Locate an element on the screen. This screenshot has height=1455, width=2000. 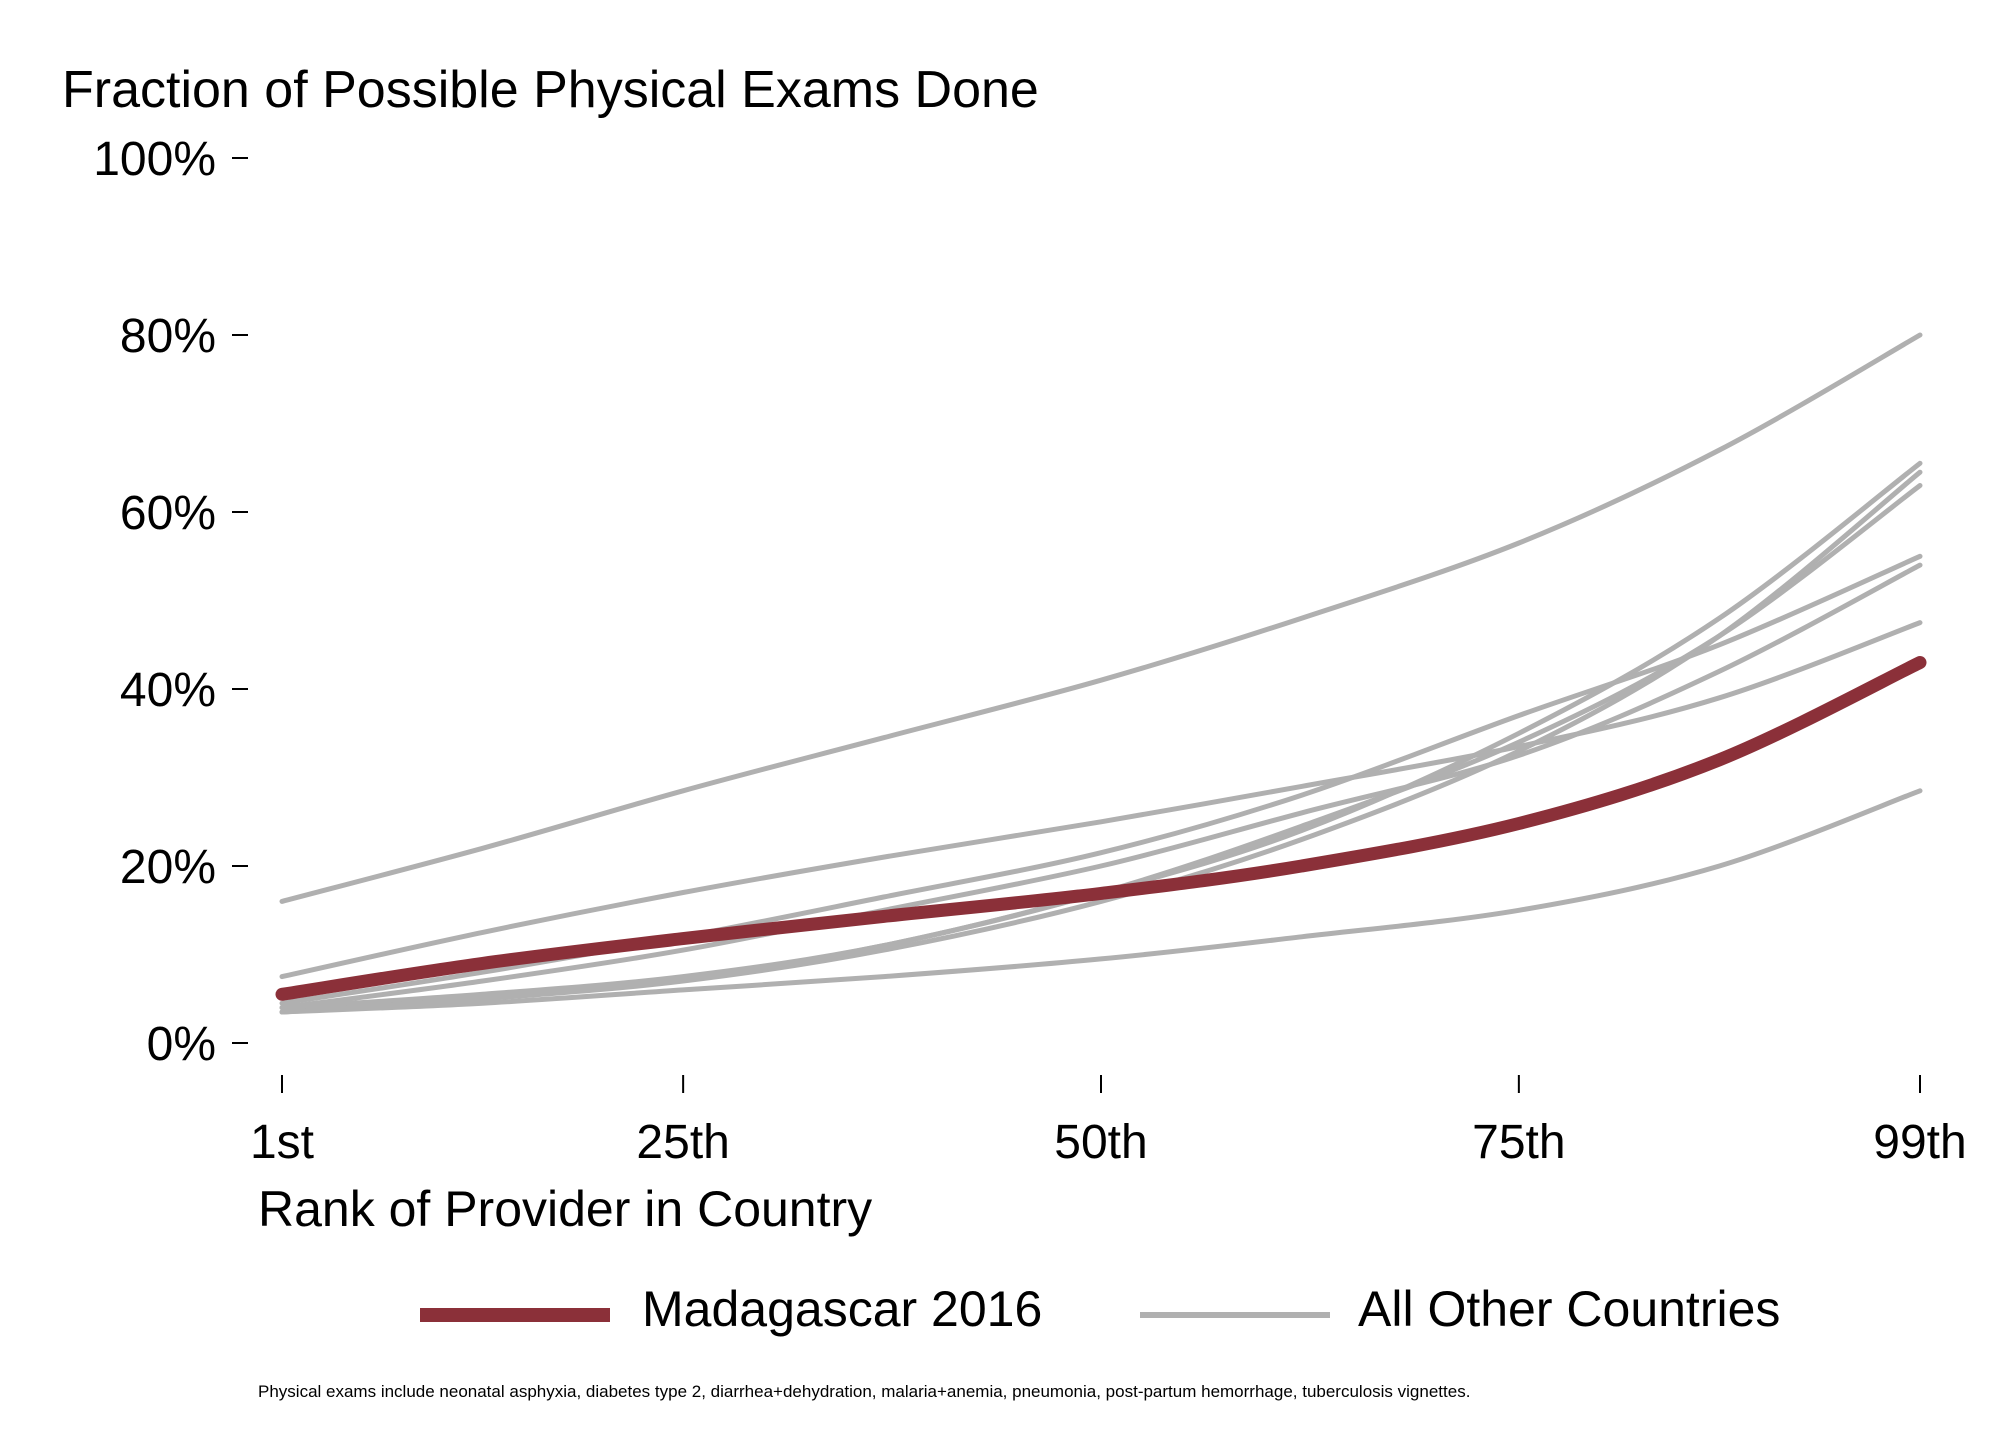
y-tick-label: 0% is located at coordinates (181, 1044).